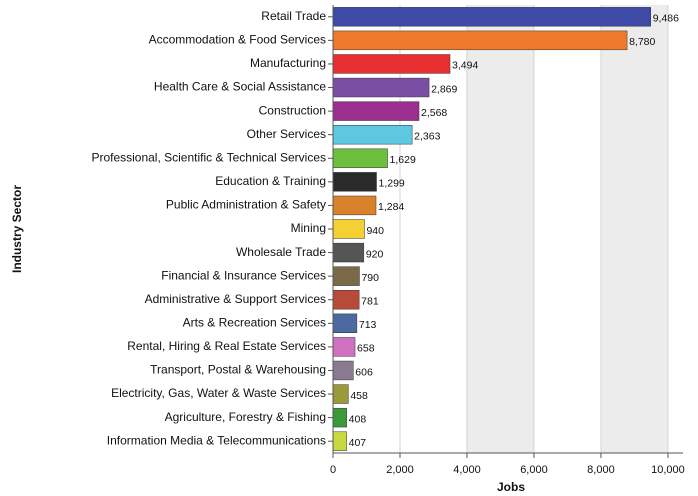 This screenshot has width=698, height=496. What do you see at coordinates (245, 417) in the screenshot?
I see `y-tick-label: Agriculture, Forestry & Fishing` at bounding box center [245, 417].